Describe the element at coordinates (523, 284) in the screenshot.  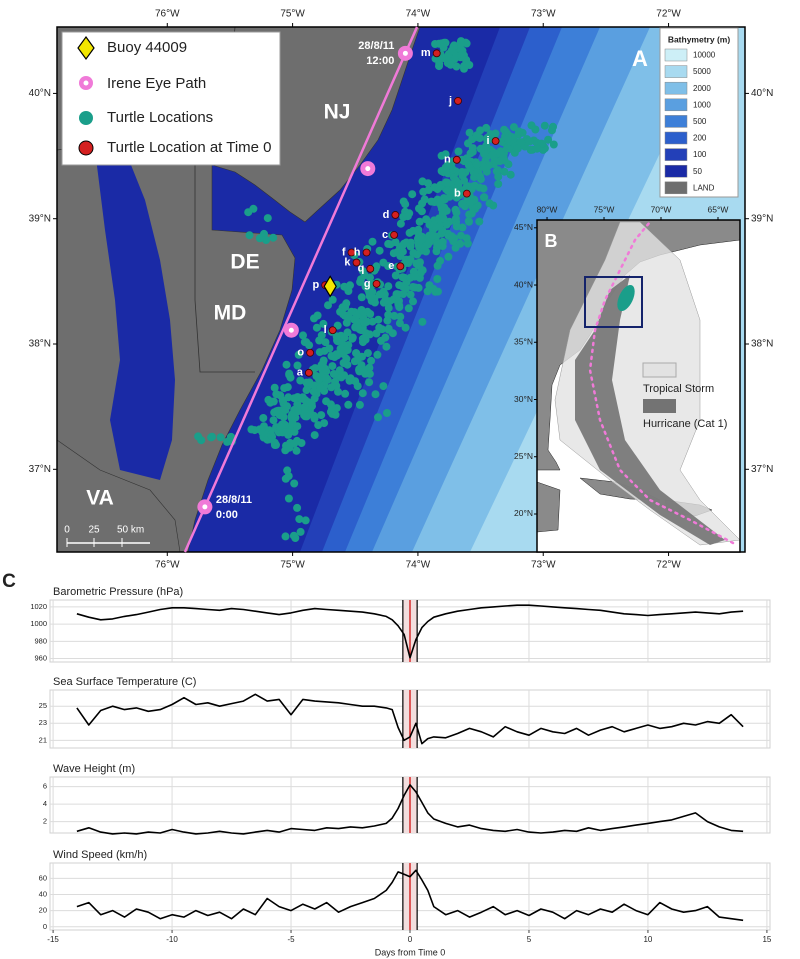
I see `inset-lat-label: 40°N` at that location.